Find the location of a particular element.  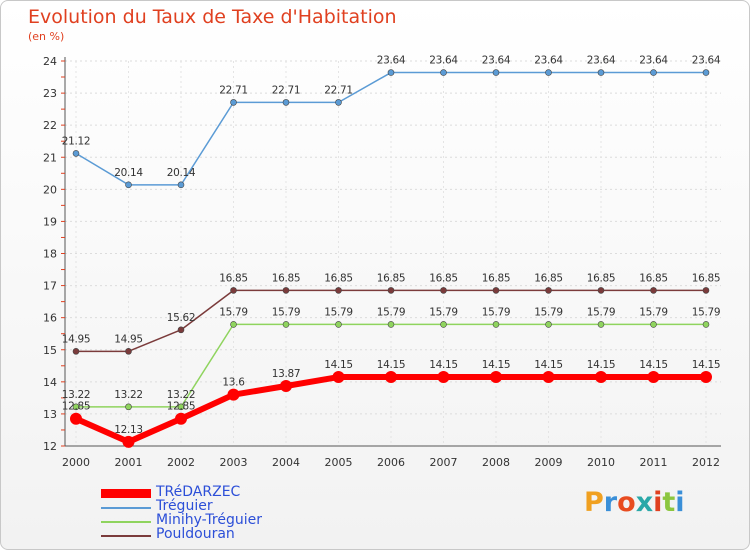

logo-letter: t is located at coordinates (669, 502).